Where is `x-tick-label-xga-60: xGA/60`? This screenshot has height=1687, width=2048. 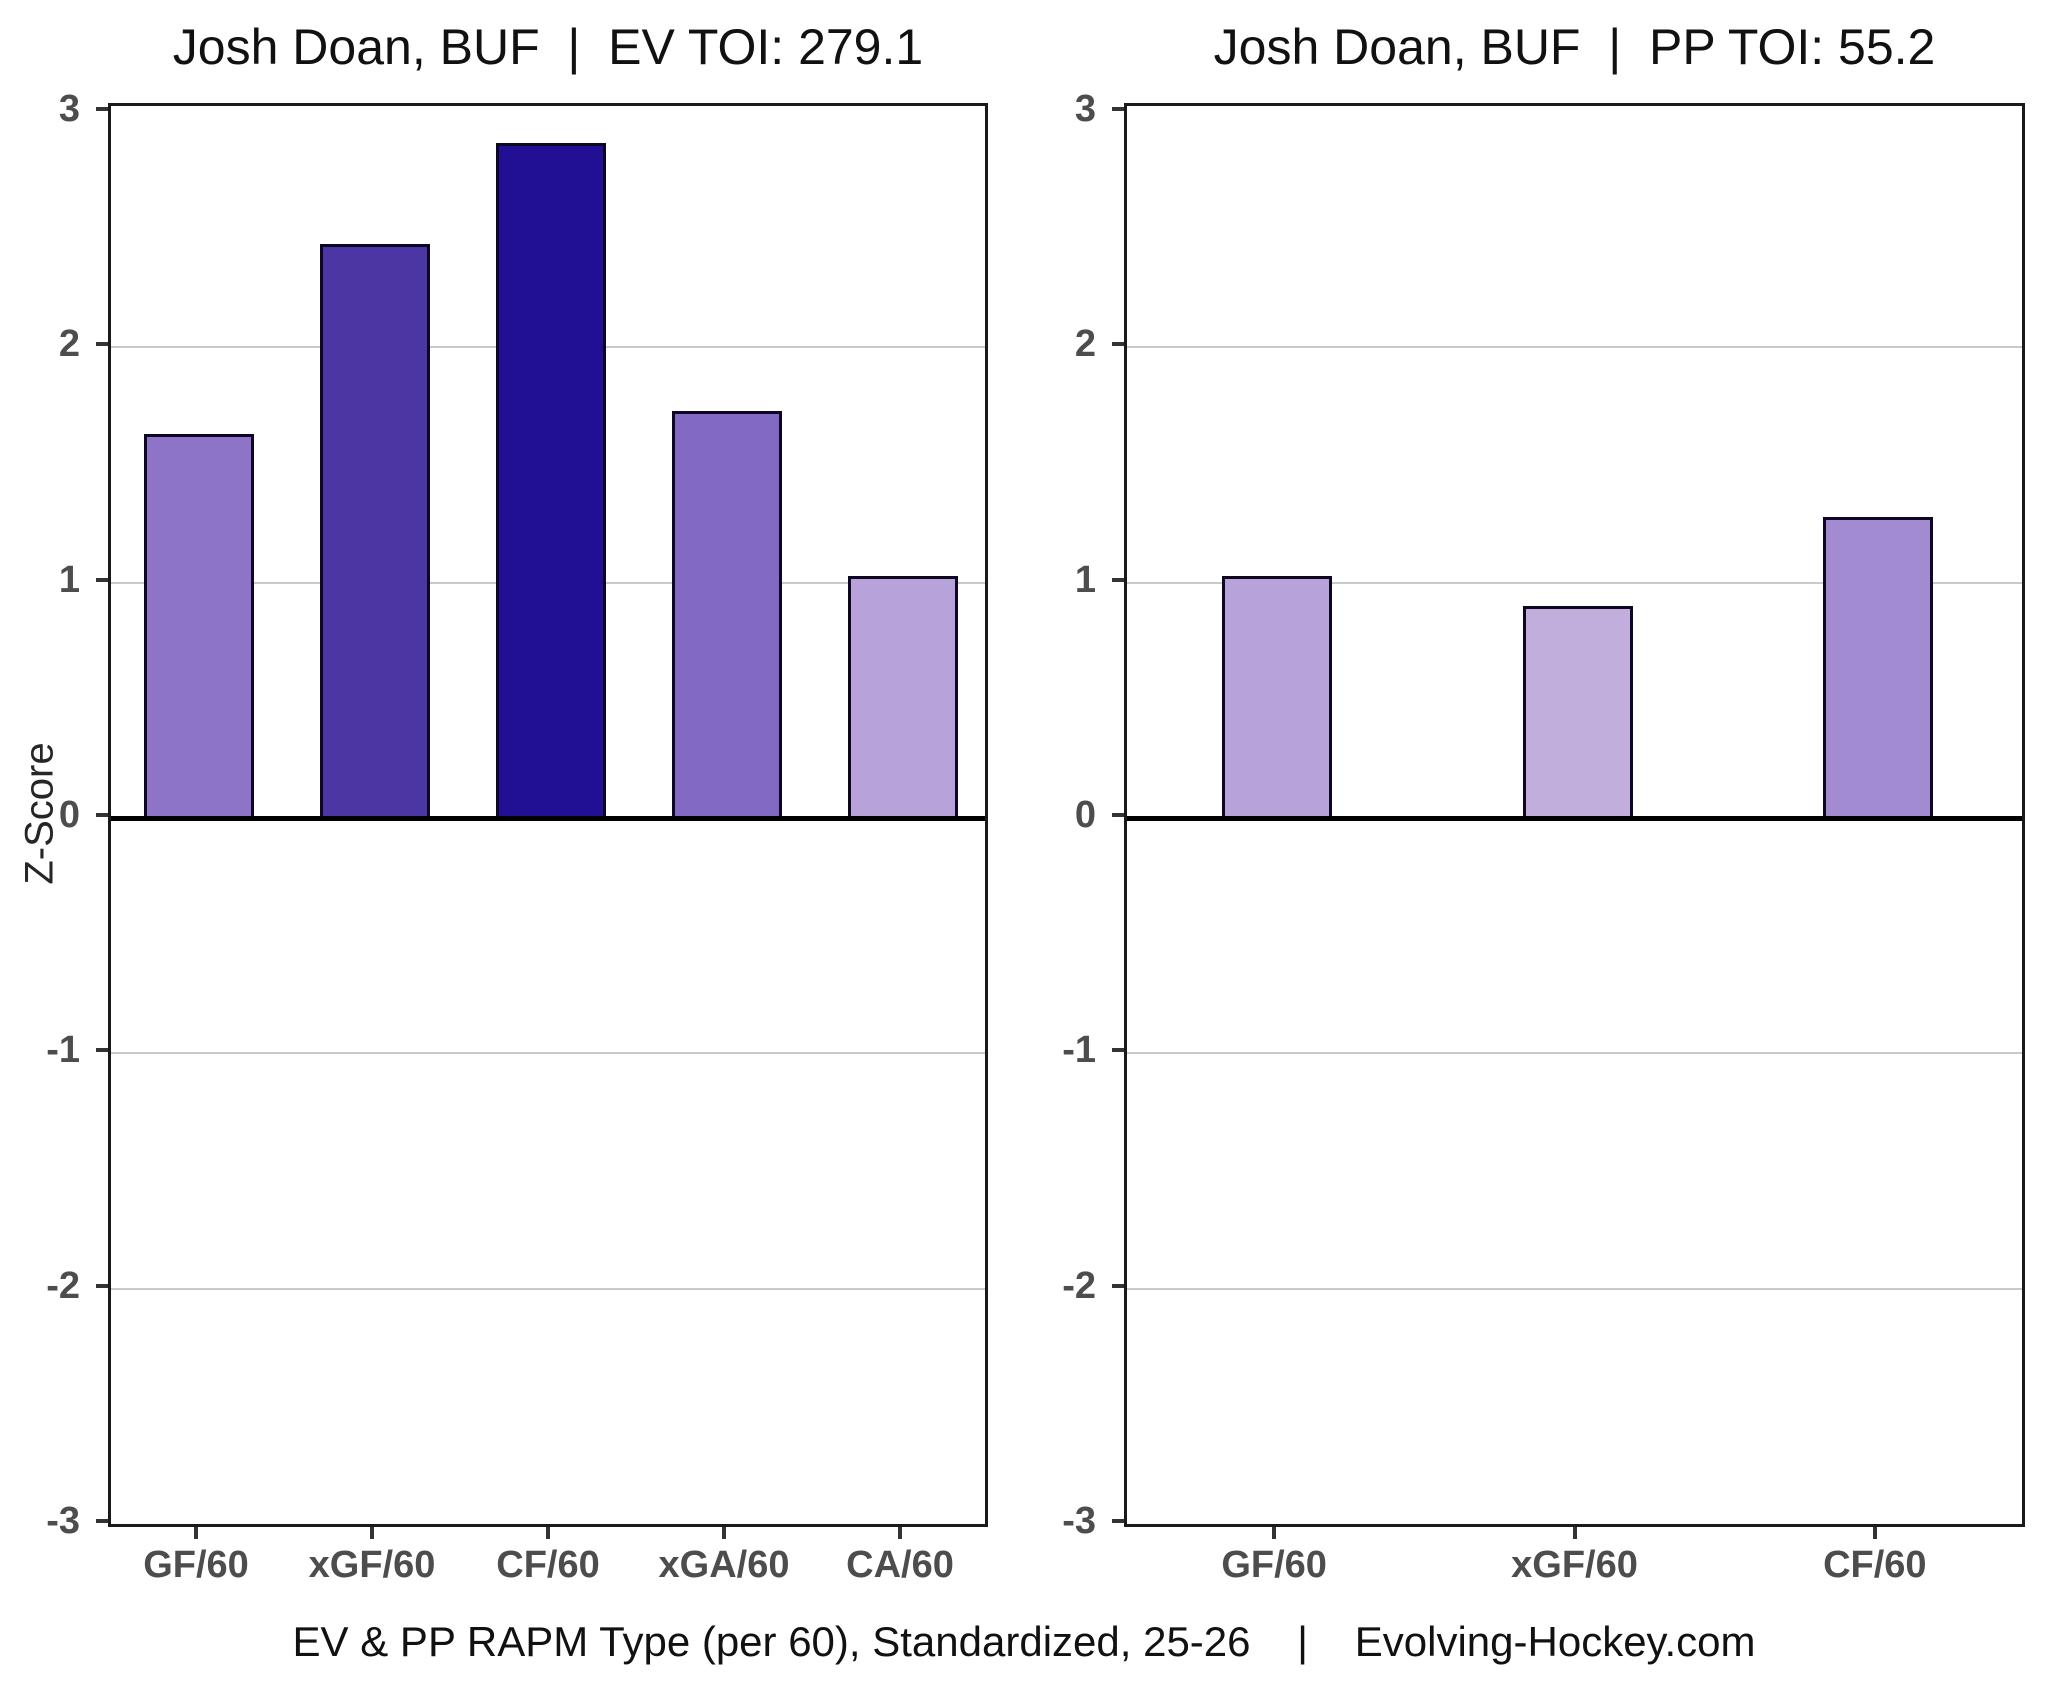 x-tick-label-xga-60: xGA/60 is located at coordinates (724, 1565).